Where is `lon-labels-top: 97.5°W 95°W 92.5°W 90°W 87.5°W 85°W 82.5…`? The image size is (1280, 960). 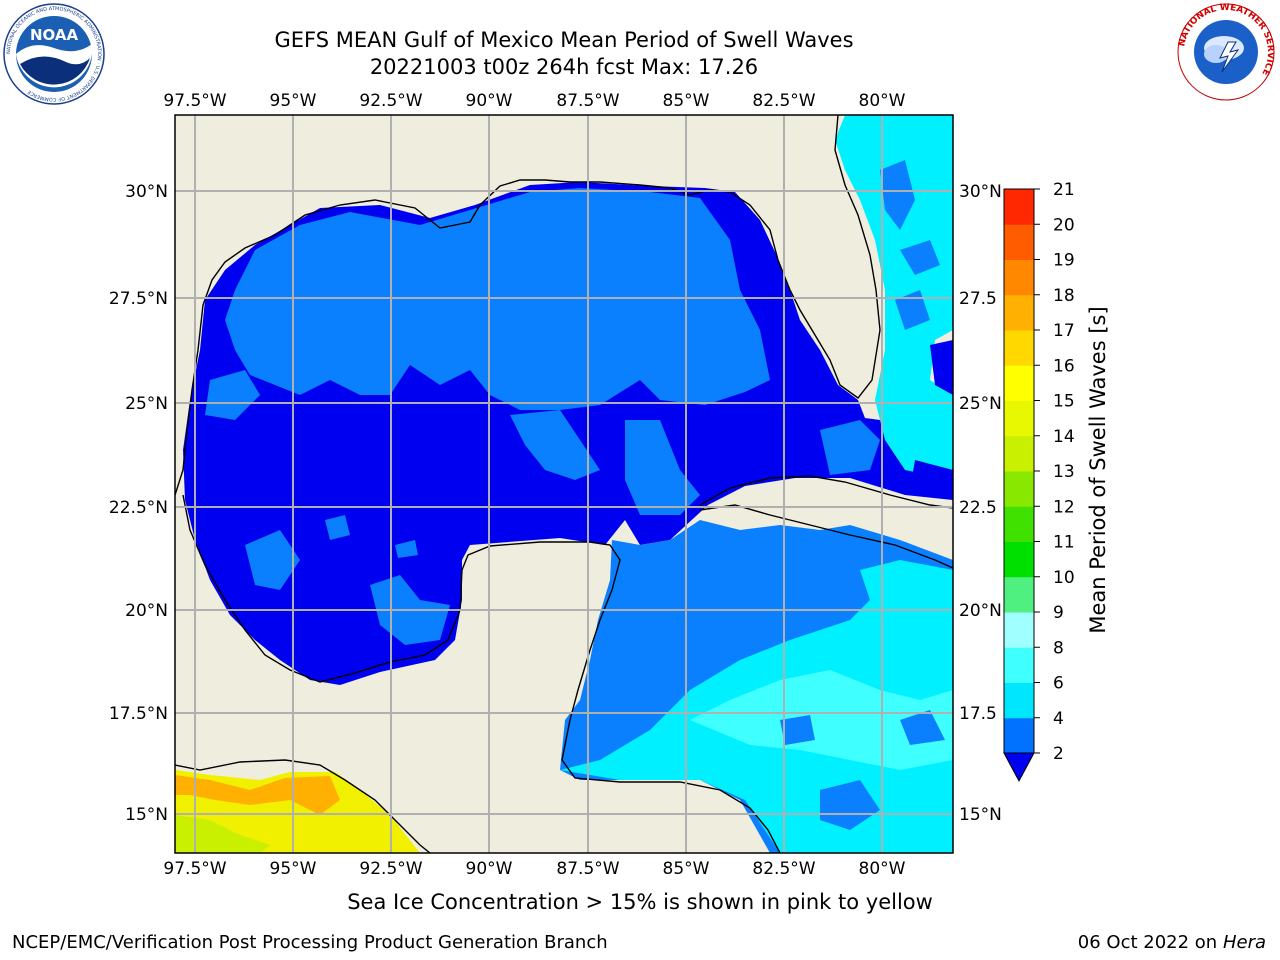
lon-labels-top: 97.5°W 95°W 92.5°W 90°W 87.5°W 85°W 82.5… is located at coordinates (534, 101).